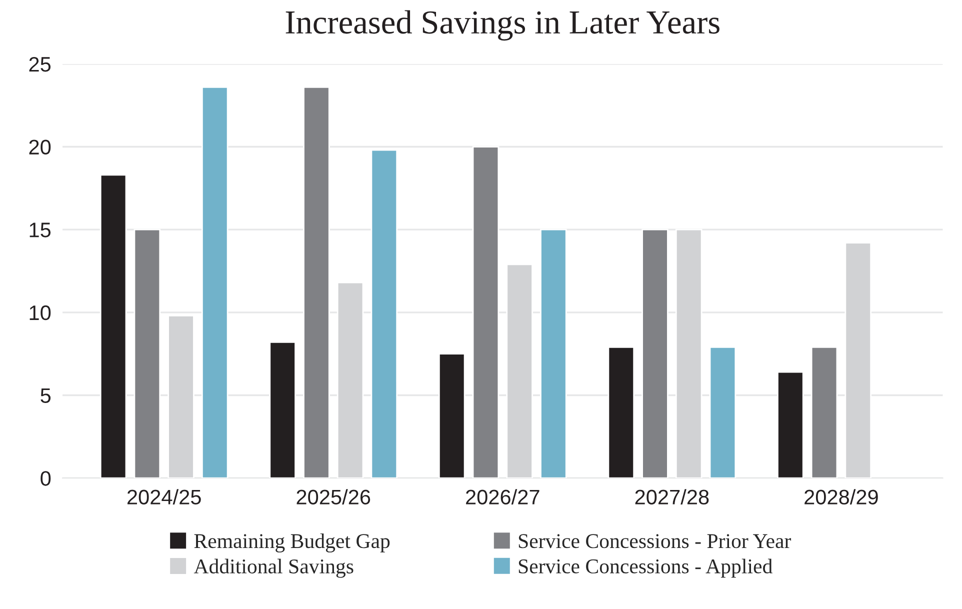 The height and width of the screenshot is (609, 962). I want to click on x-tick-label: 2028/29, so click(841, 496).